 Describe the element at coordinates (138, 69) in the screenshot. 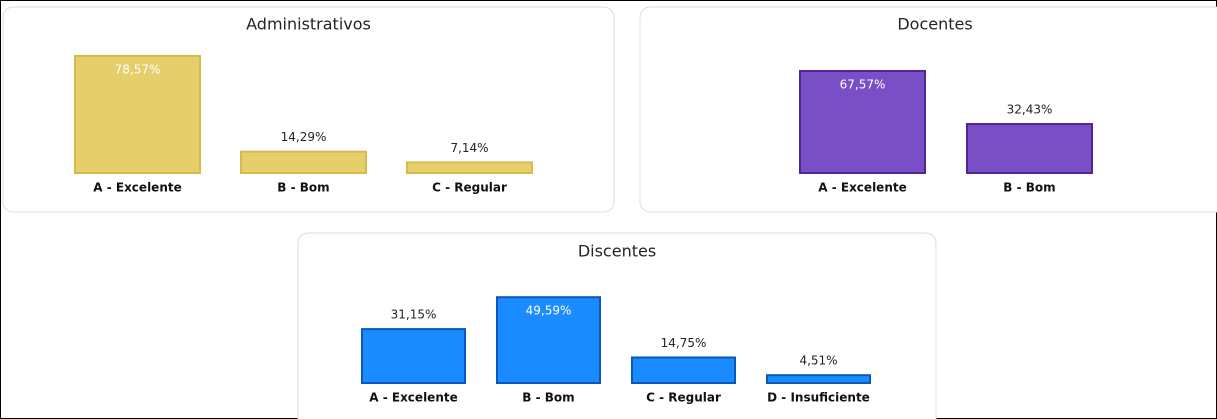

I see `data-label: 78,57%` at that location.